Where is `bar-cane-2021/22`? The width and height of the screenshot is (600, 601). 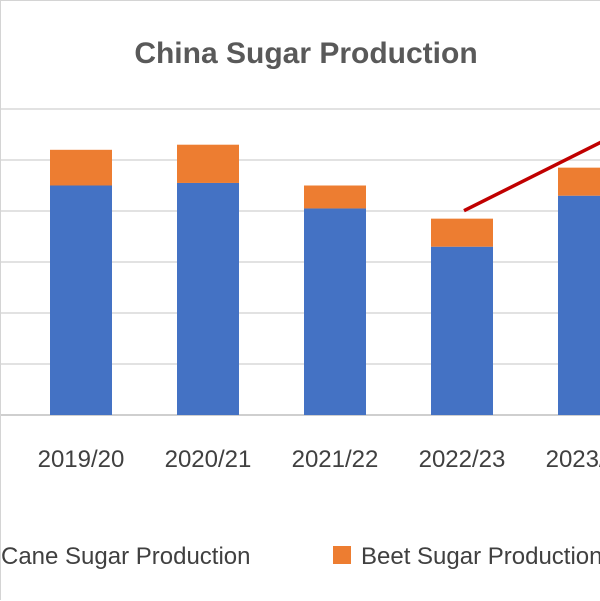
bar-cane-2021/22 is located at coordinates (335, 311).